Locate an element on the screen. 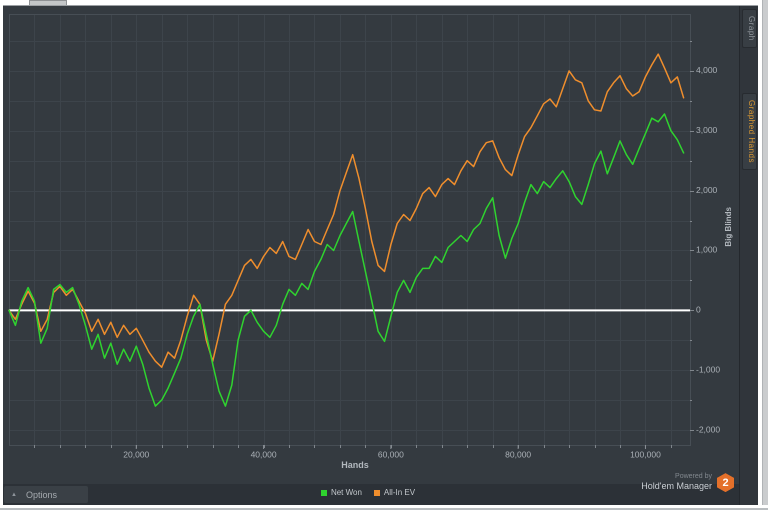 Image resolution: width=768 pixels, height=513 pixels. powered-by-line: Powered by is located at coordinates (693, 476).